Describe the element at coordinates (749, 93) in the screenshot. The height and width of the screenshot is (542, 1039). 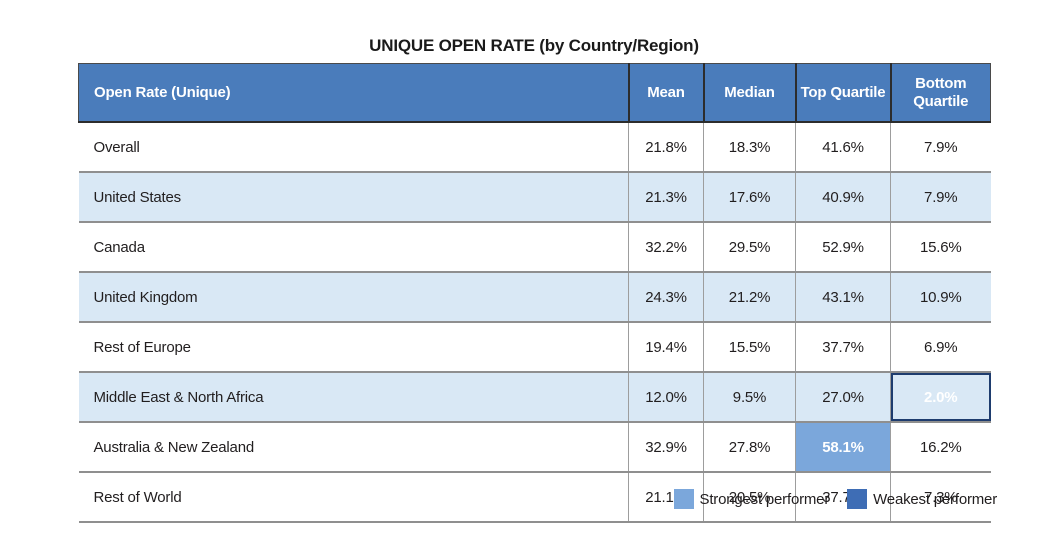
I see `header-median: Median` at that location.